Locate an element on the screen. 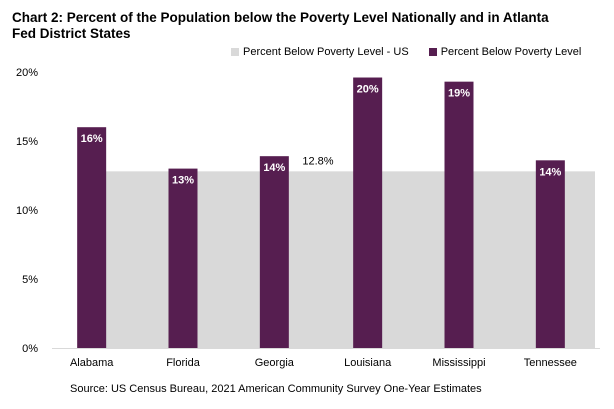 The width and height of the screenshot is (614, 409). x-tick-label: Louisiana is located at coordinates (368, 363).